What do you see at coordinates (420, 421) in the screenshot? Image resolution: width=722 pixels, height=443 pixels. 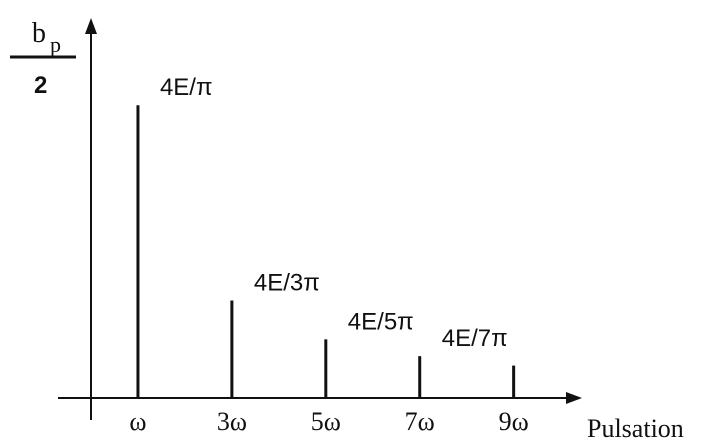 I see `x-tick-label: 7ω` at bounding box center [420, 421].